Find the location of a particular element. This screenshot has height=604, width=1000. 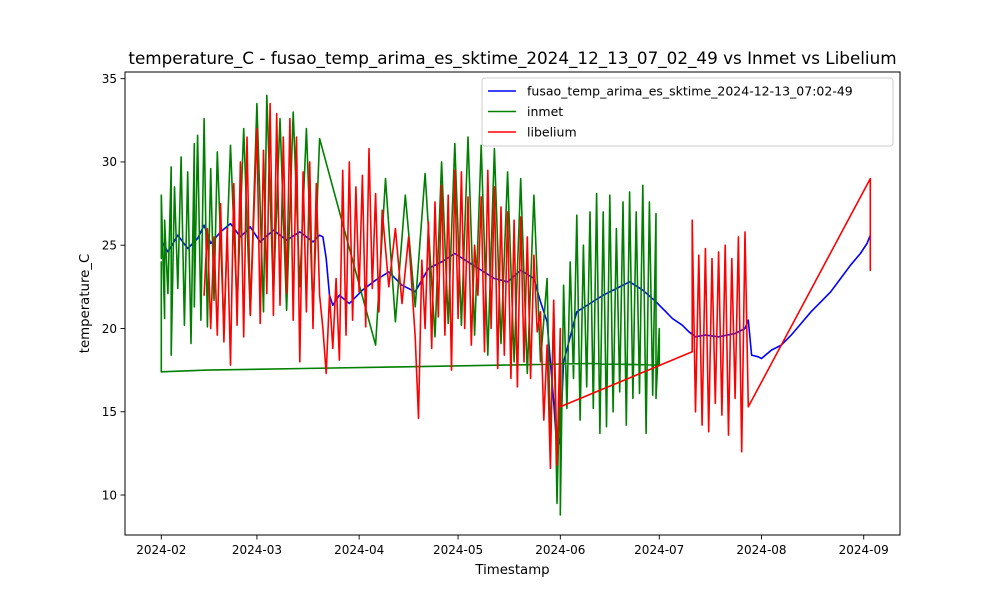

x-tick-label: 2024-07 is located at coordinates (659, 550).